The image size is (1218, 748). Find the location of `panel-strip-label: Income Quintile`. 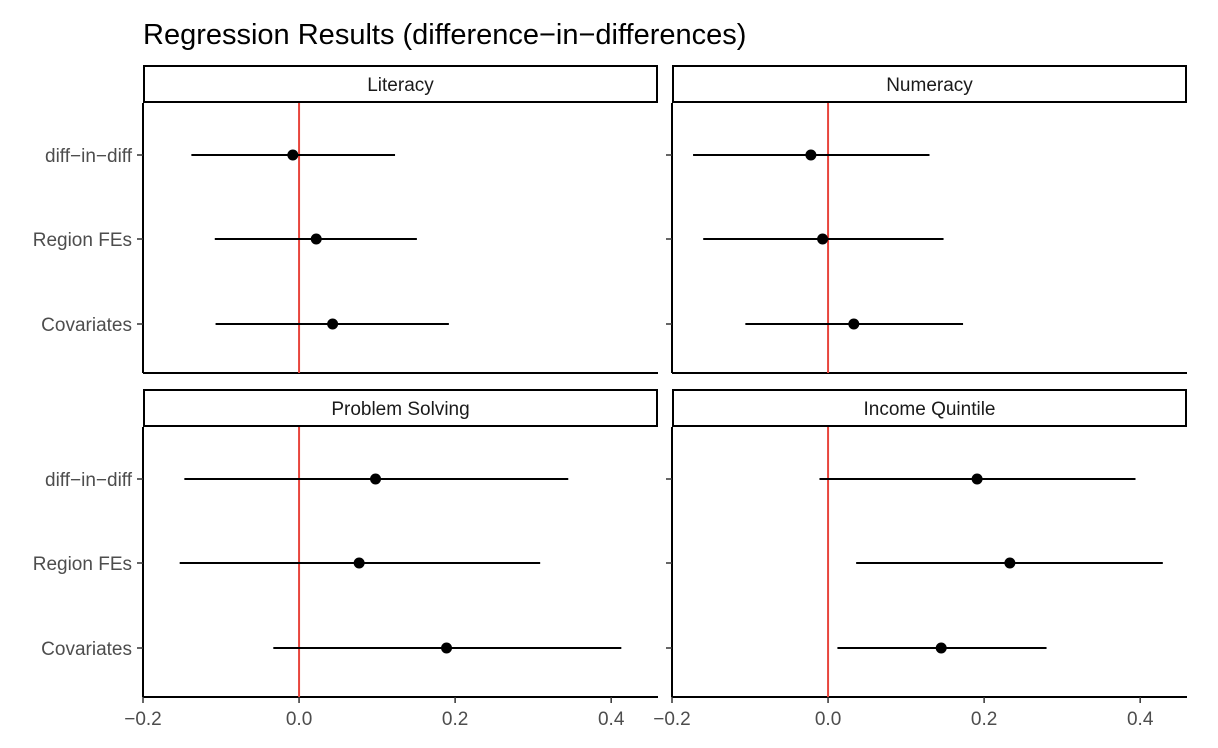

panel-strip-label: Income Quintile is located at coordinates (929, 409).